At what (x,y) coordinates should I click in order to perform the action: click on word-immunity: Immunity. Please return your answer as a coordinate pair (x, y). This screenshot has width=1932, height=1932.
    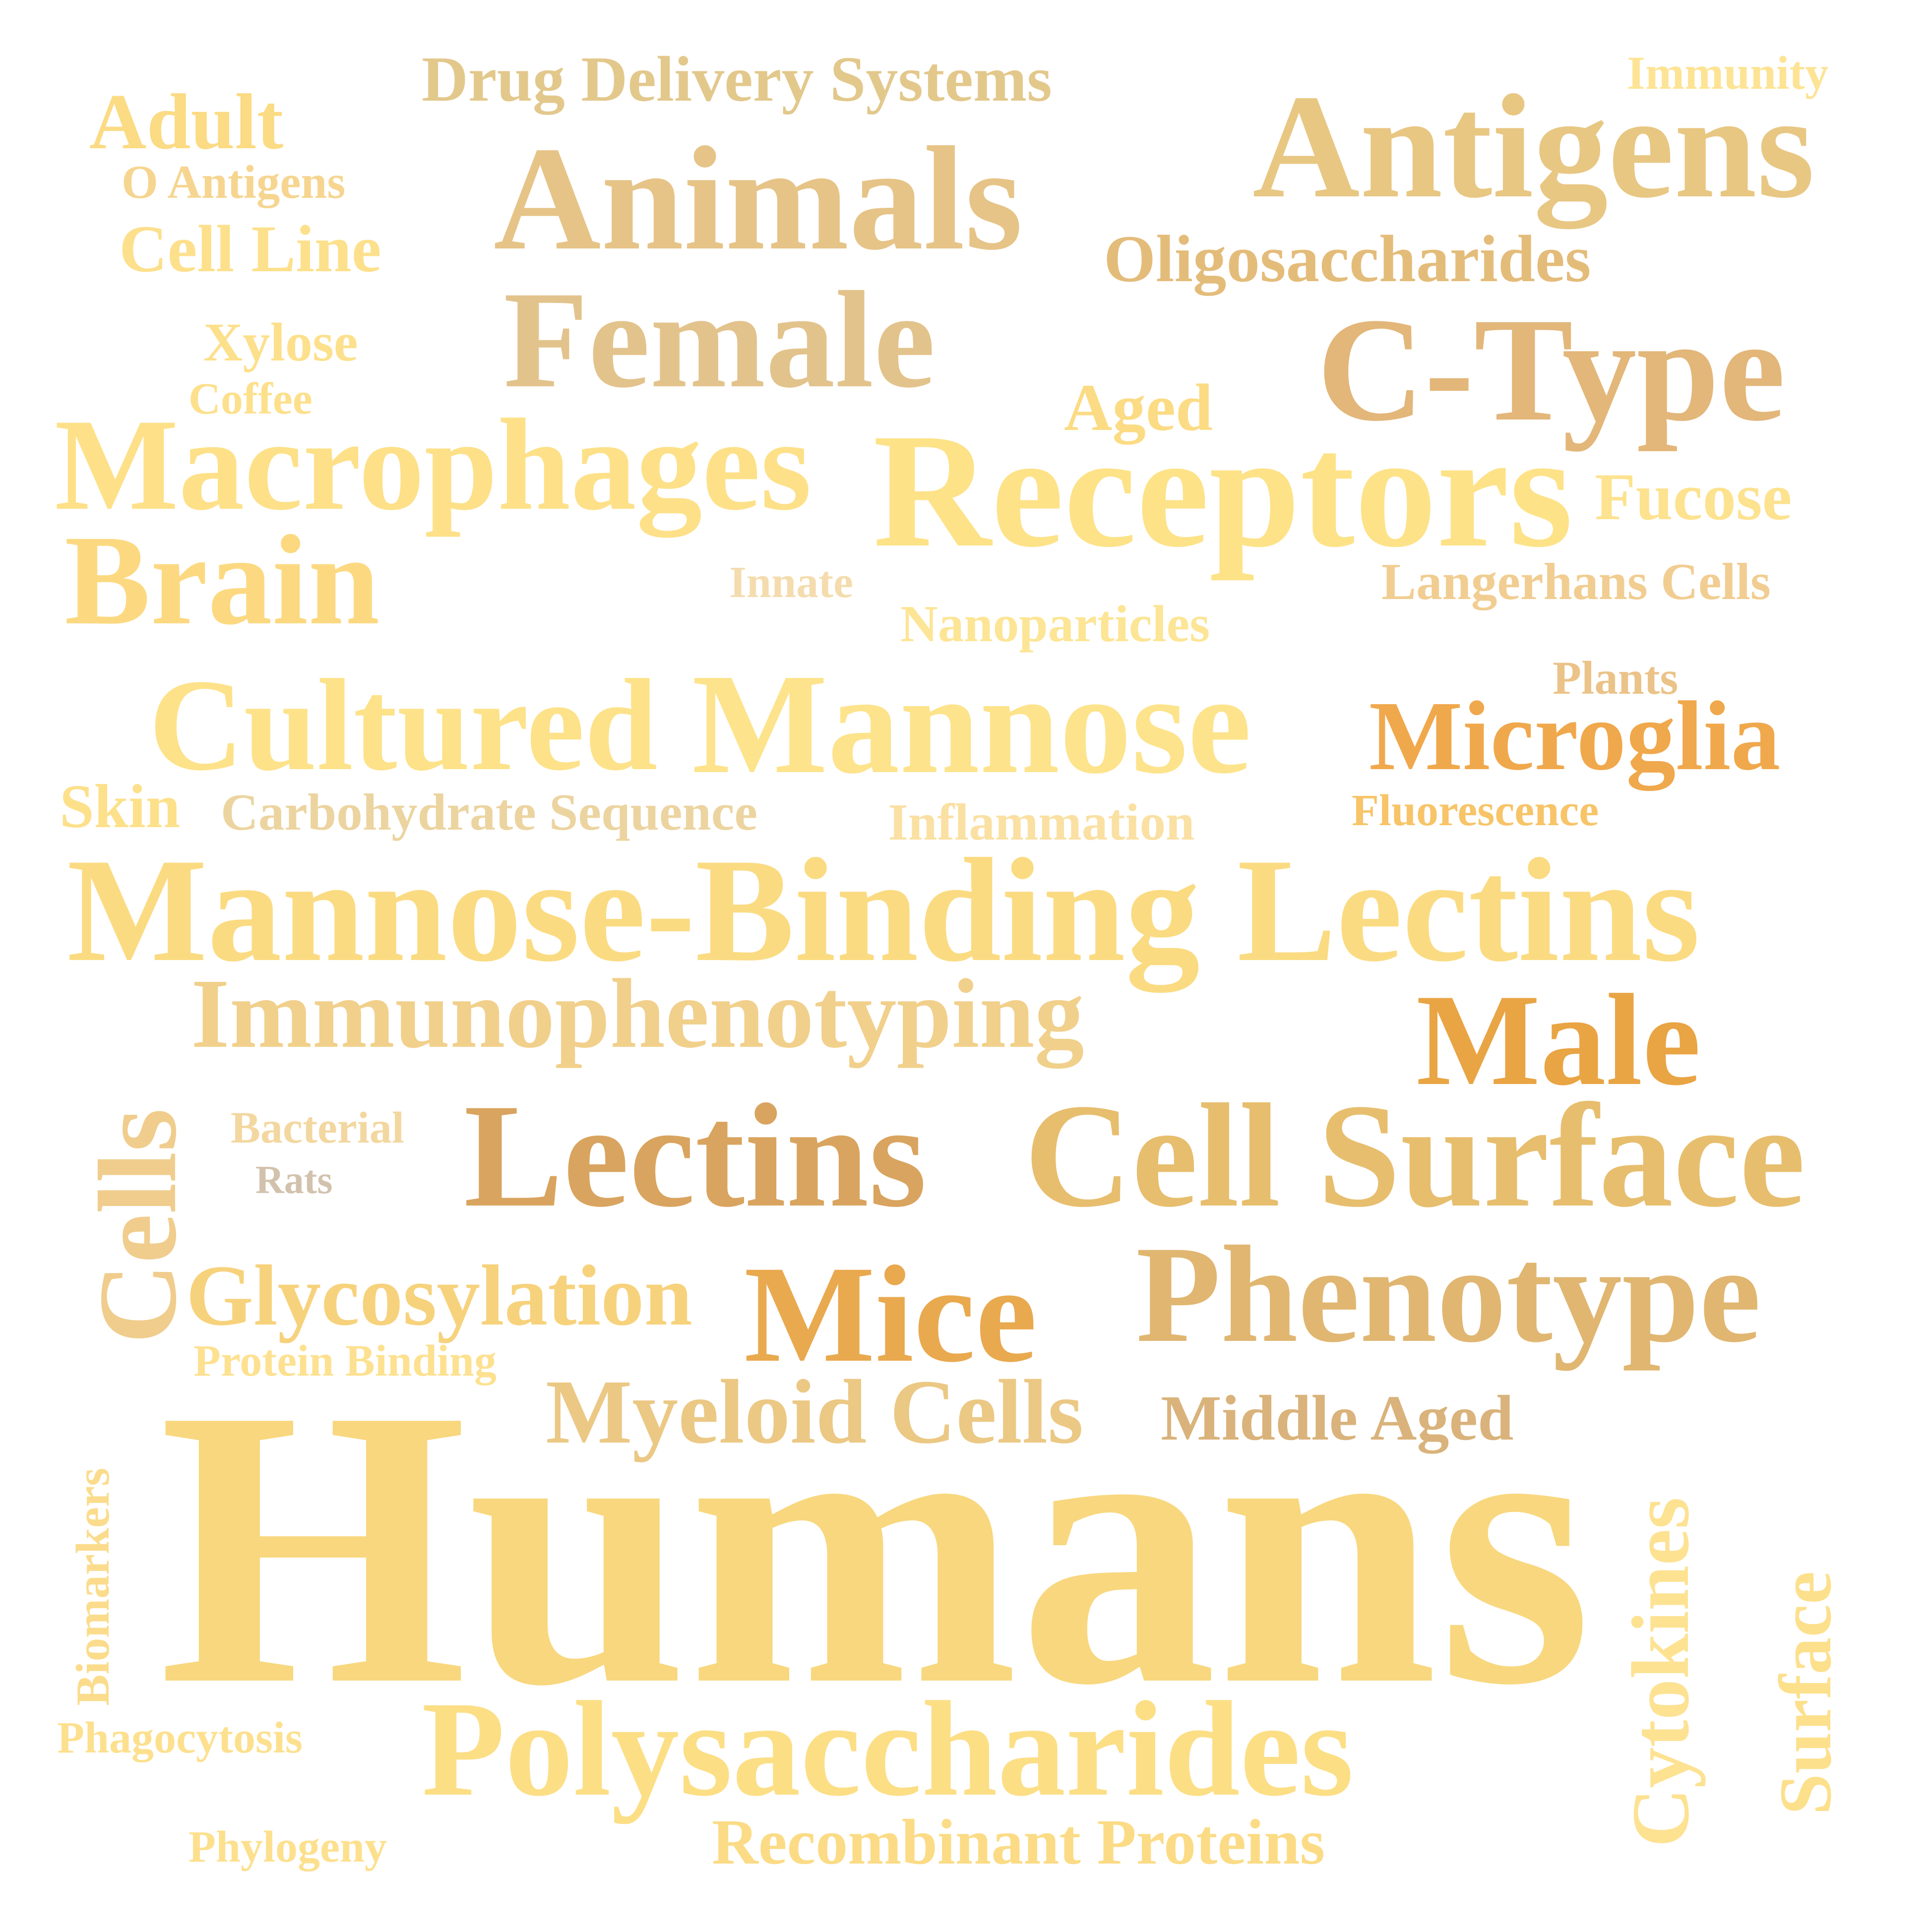
    Looking at the image, I should click on (1728, 73).